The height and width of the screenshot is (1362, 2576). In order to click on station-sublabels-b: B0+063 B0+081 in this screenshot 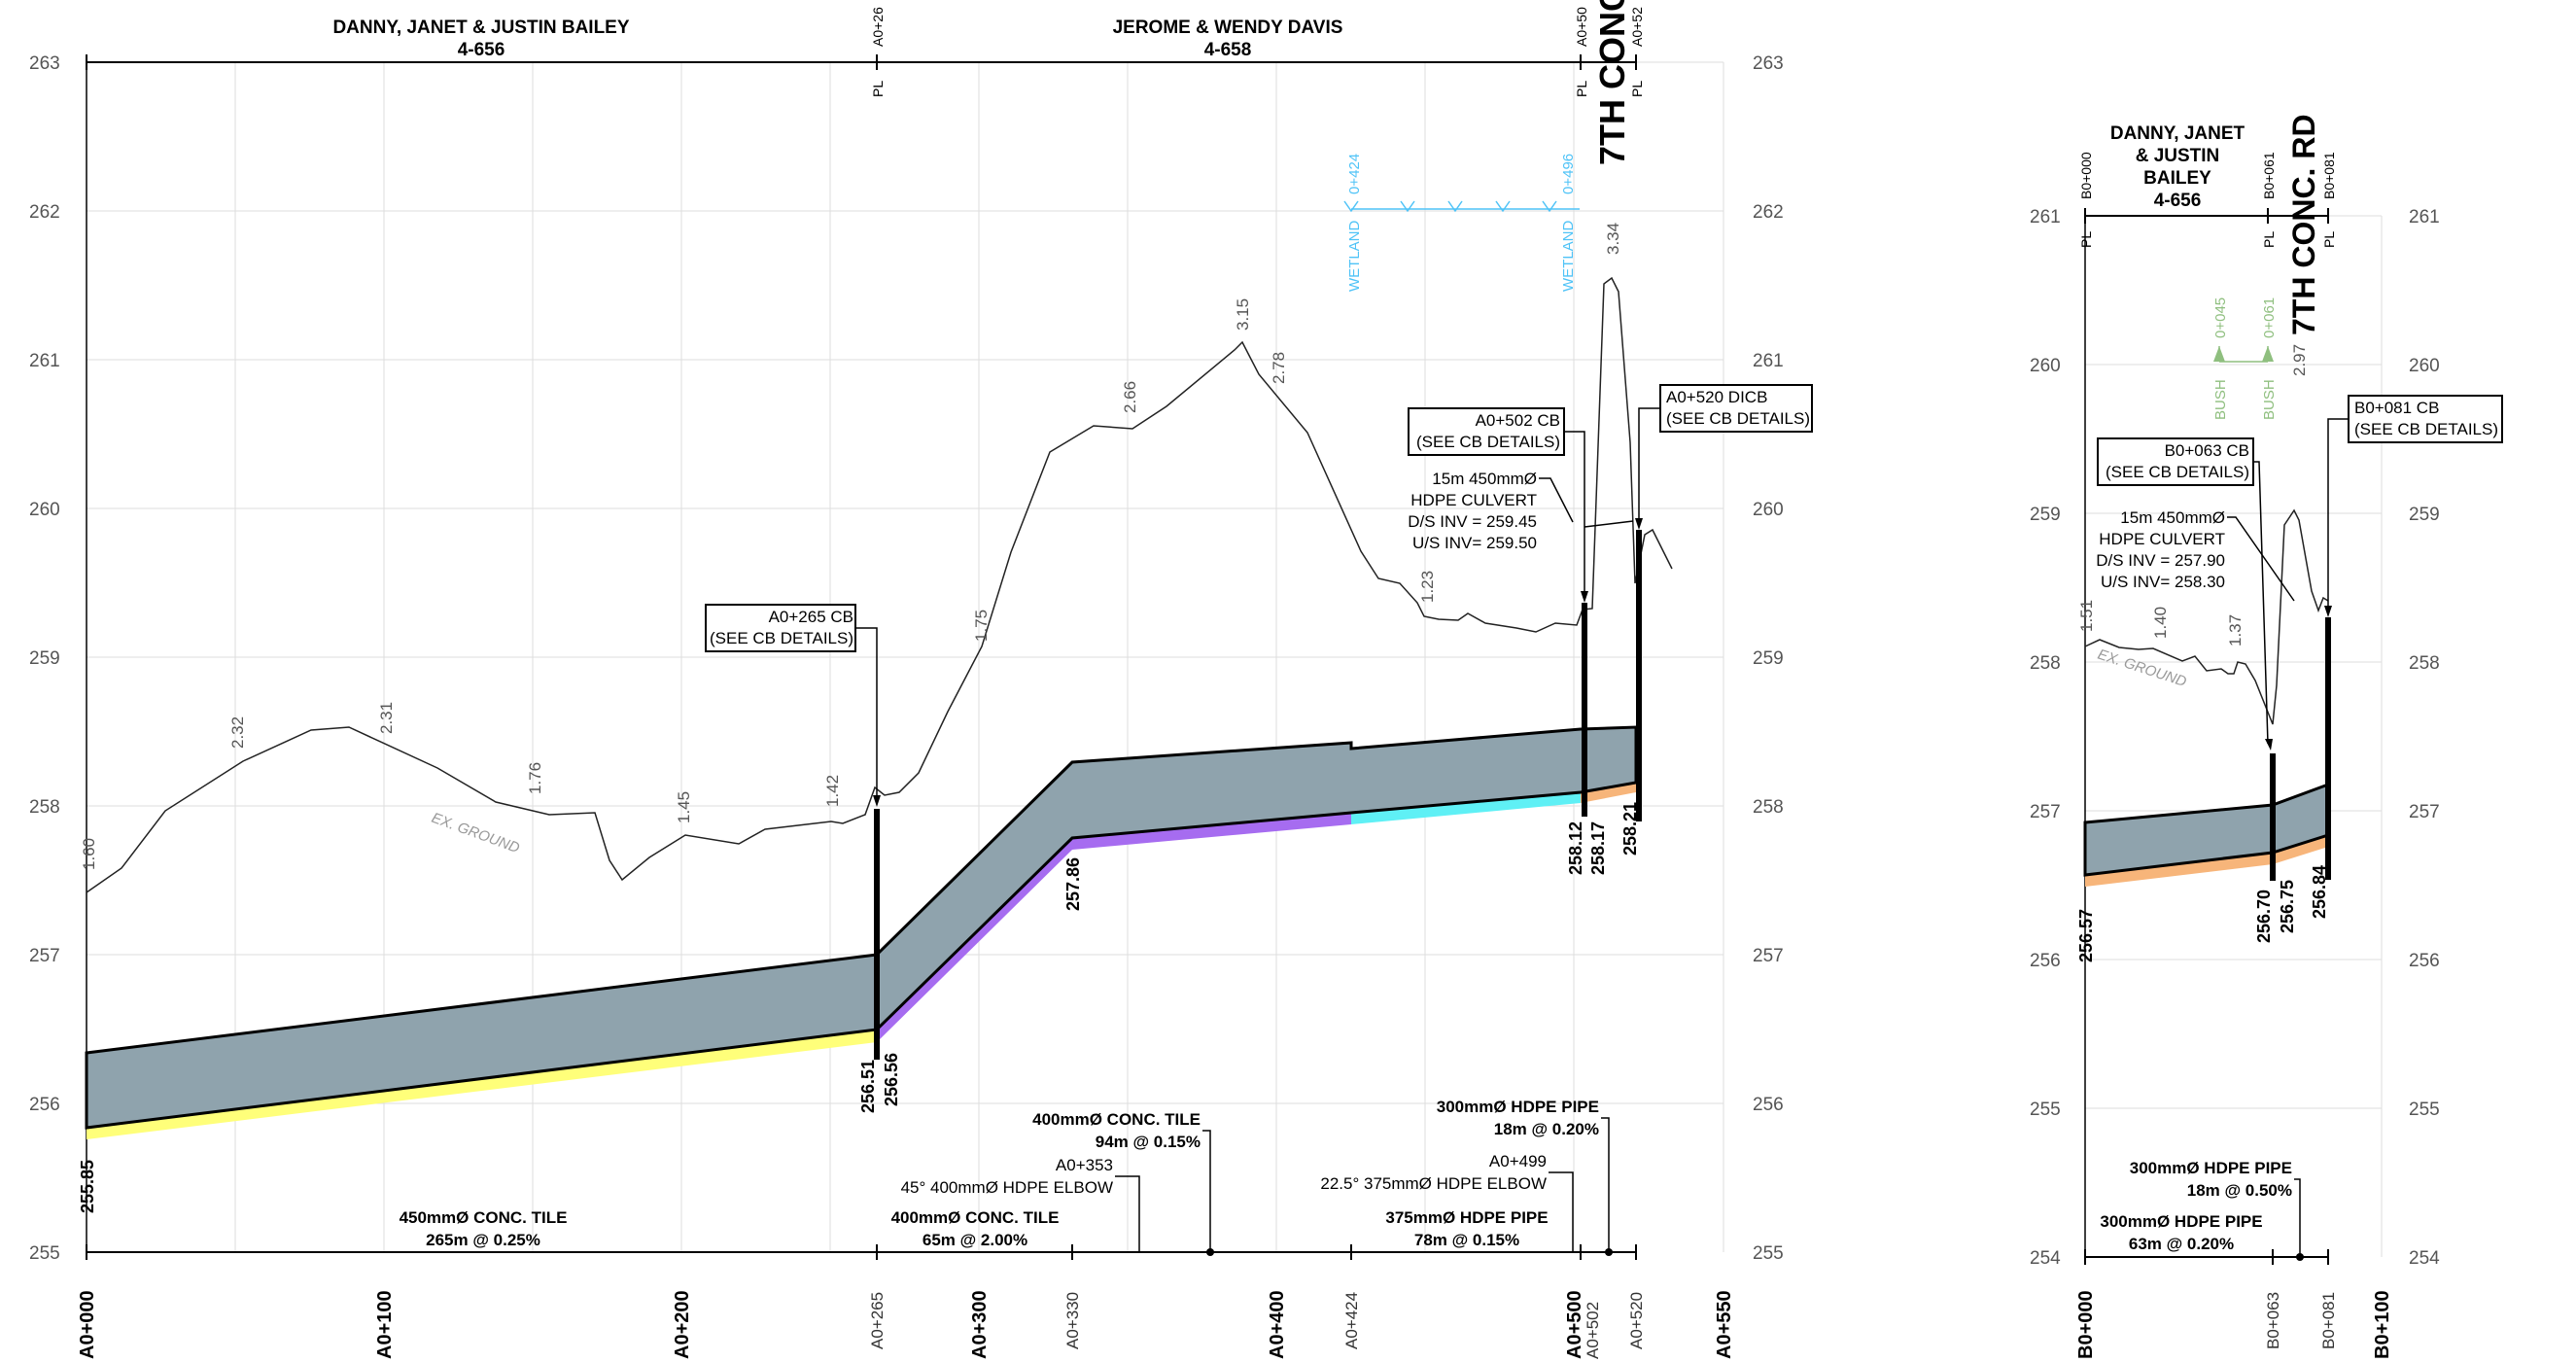, I will do `click(2301, 1320)`.